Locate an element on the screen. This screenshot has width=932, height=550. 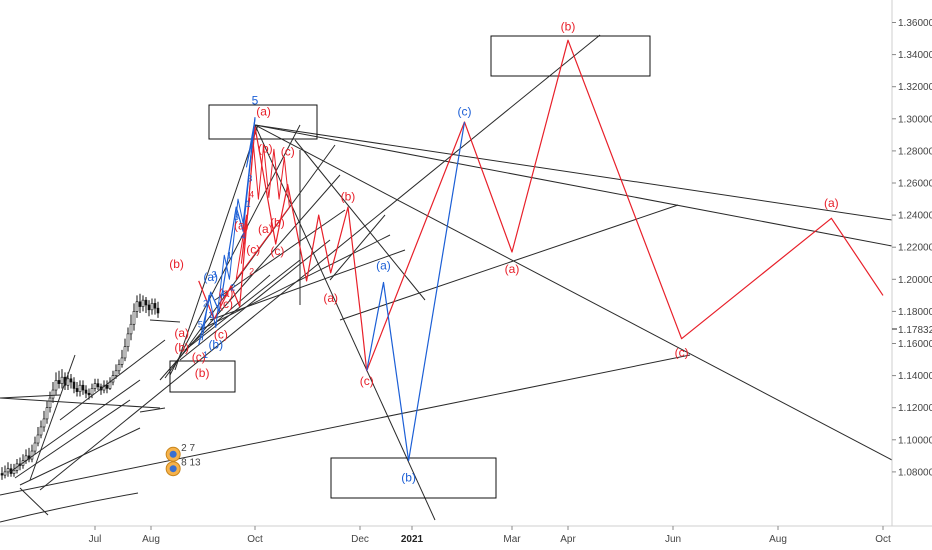
y-tick-label: 1.24000 is located at coordinates (915, 216).